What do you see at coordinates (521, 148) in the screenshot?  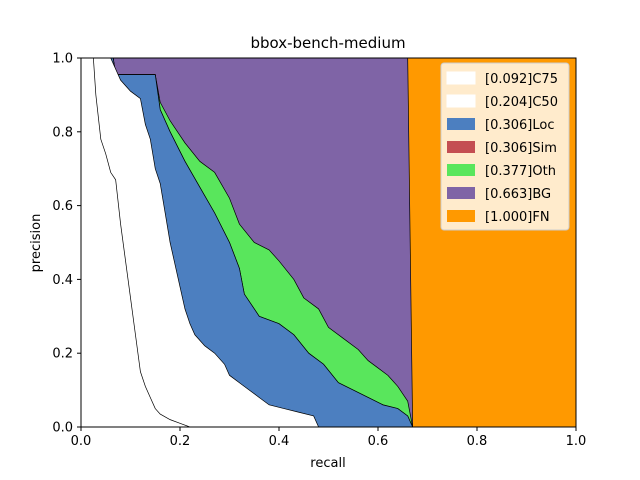 I see `legend-label-0-306-sim: [0.306]Sim` at bounding box center [521, 148].